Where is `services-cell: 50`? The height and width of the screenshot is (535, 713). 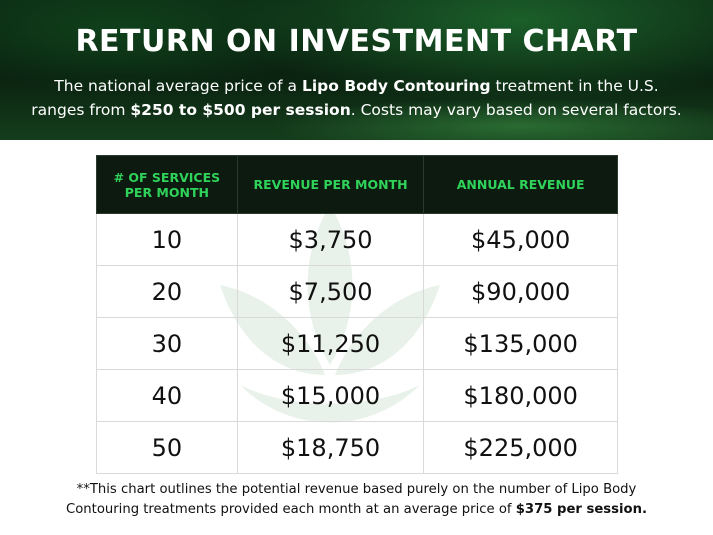 services-cell: 50 is located at coordinates (167, 447).